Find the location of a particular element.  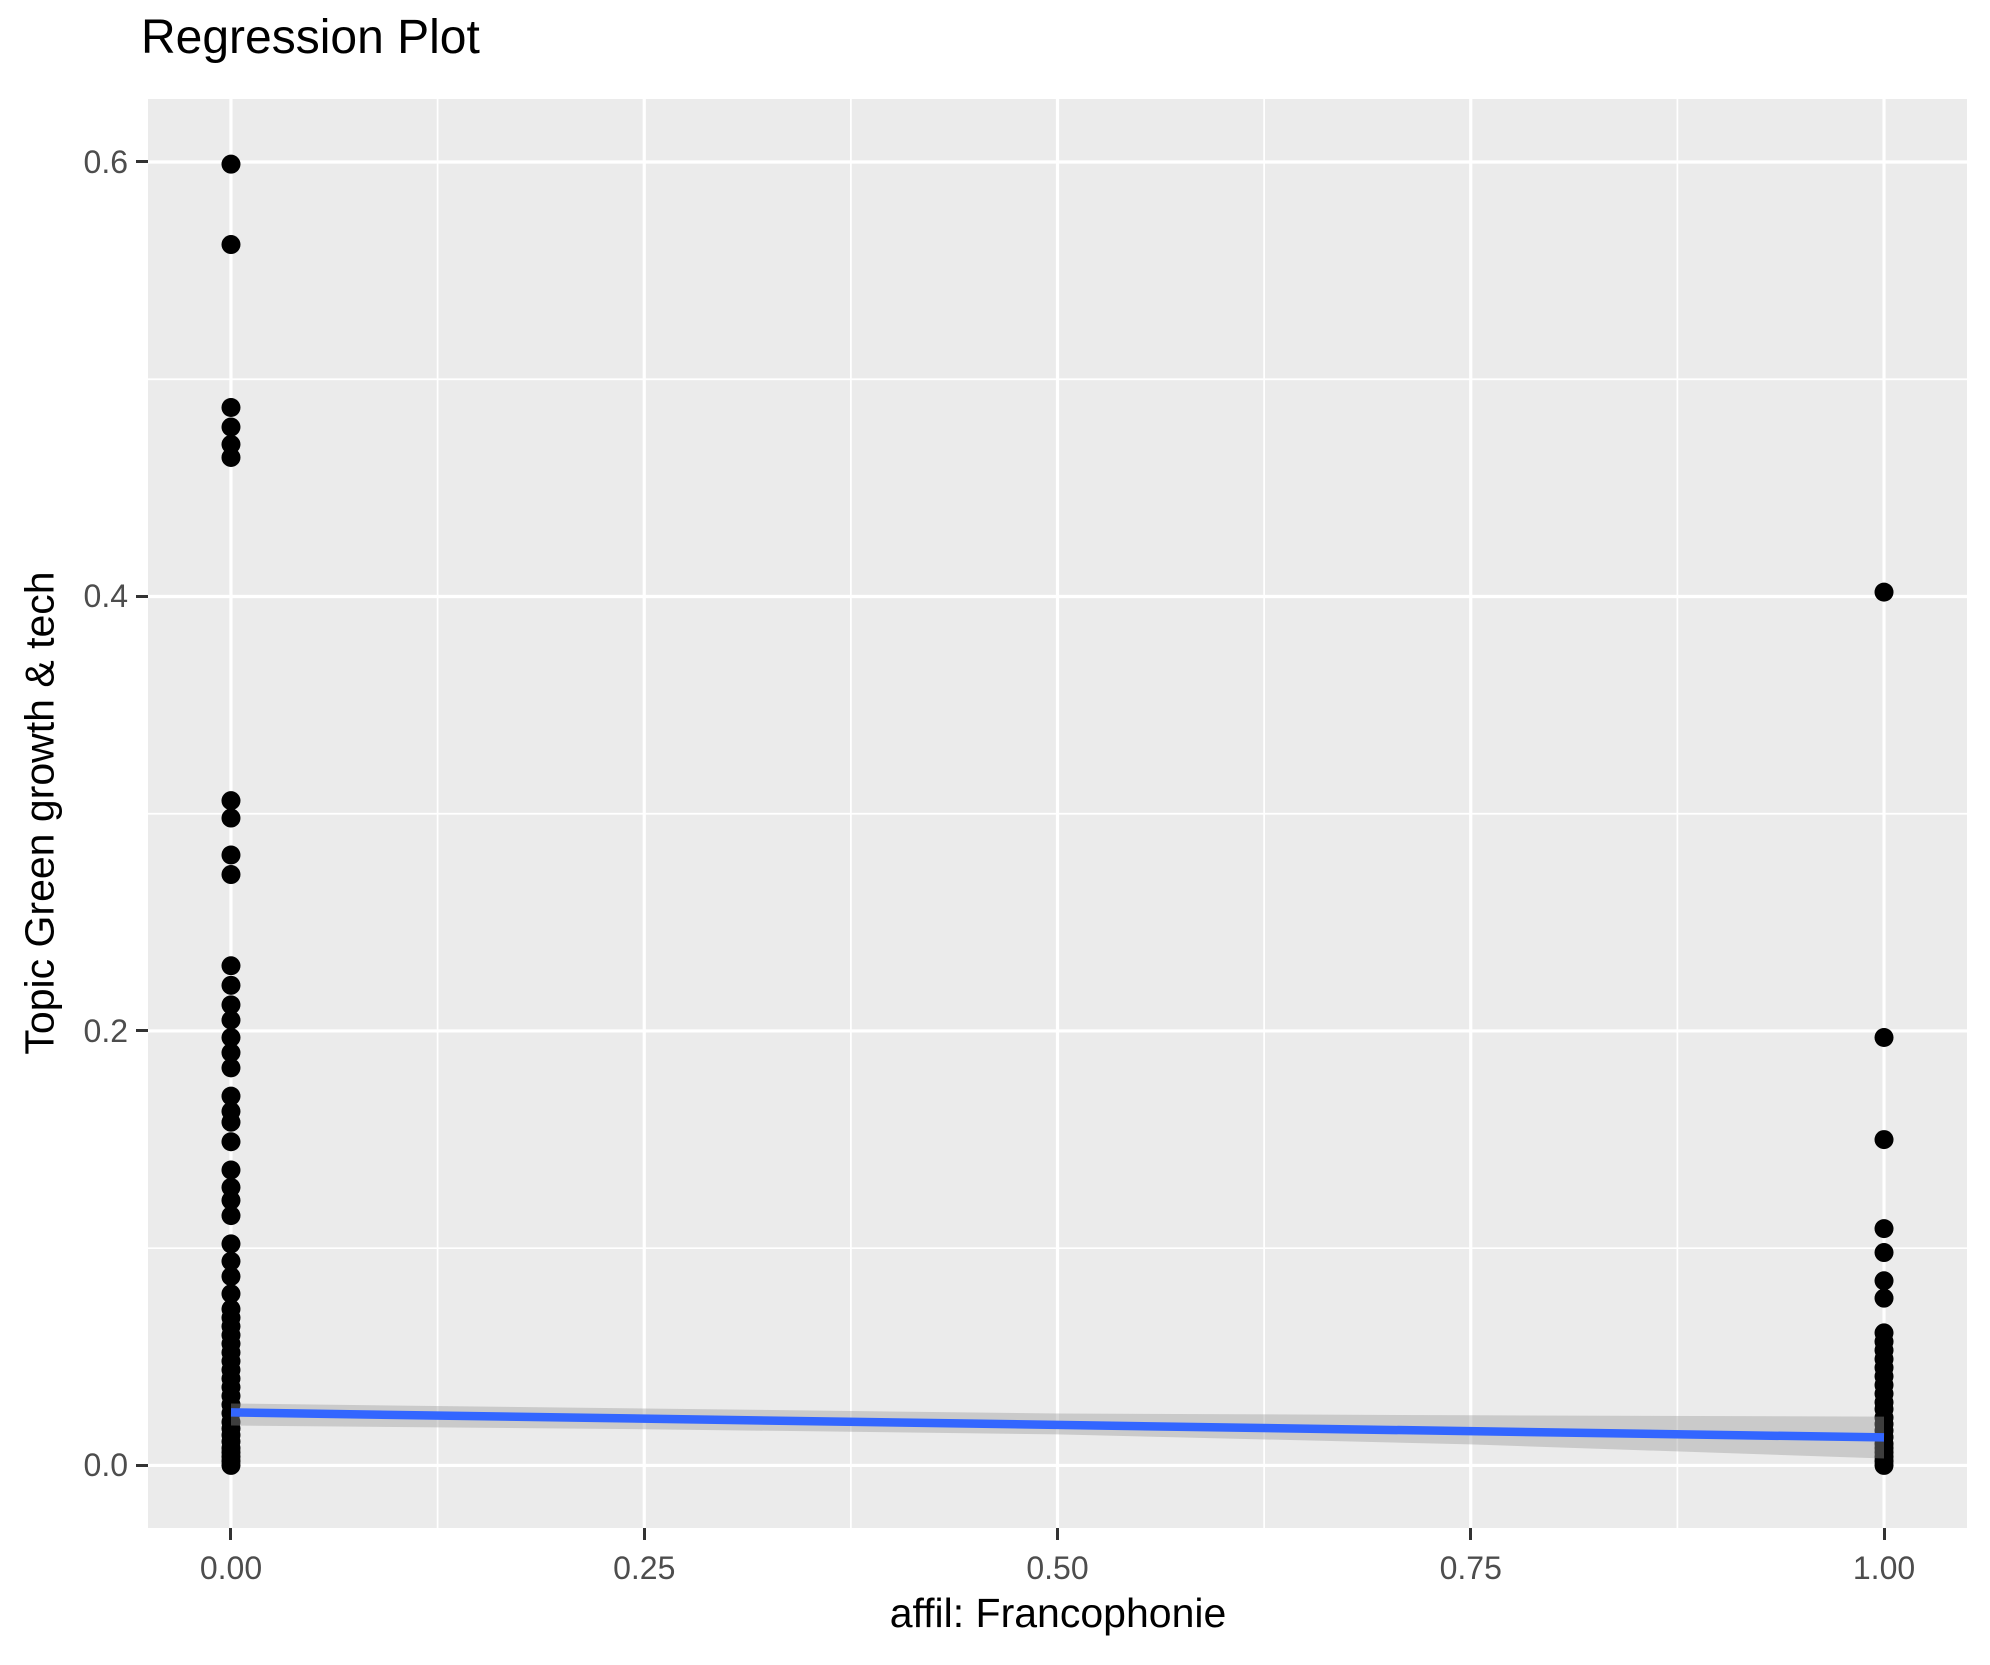

x-tick-label: 0.25 is located at coordinates (644, 1568).